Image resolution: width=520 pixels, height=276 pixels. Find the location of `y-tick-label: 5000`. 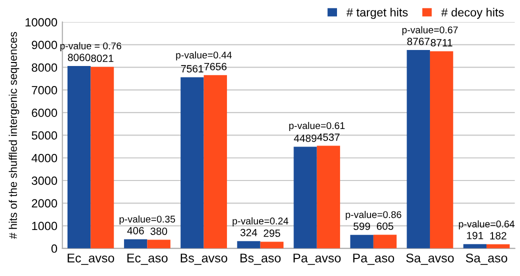

y-tick-label: 5000 is located at coordinates (45, 135).